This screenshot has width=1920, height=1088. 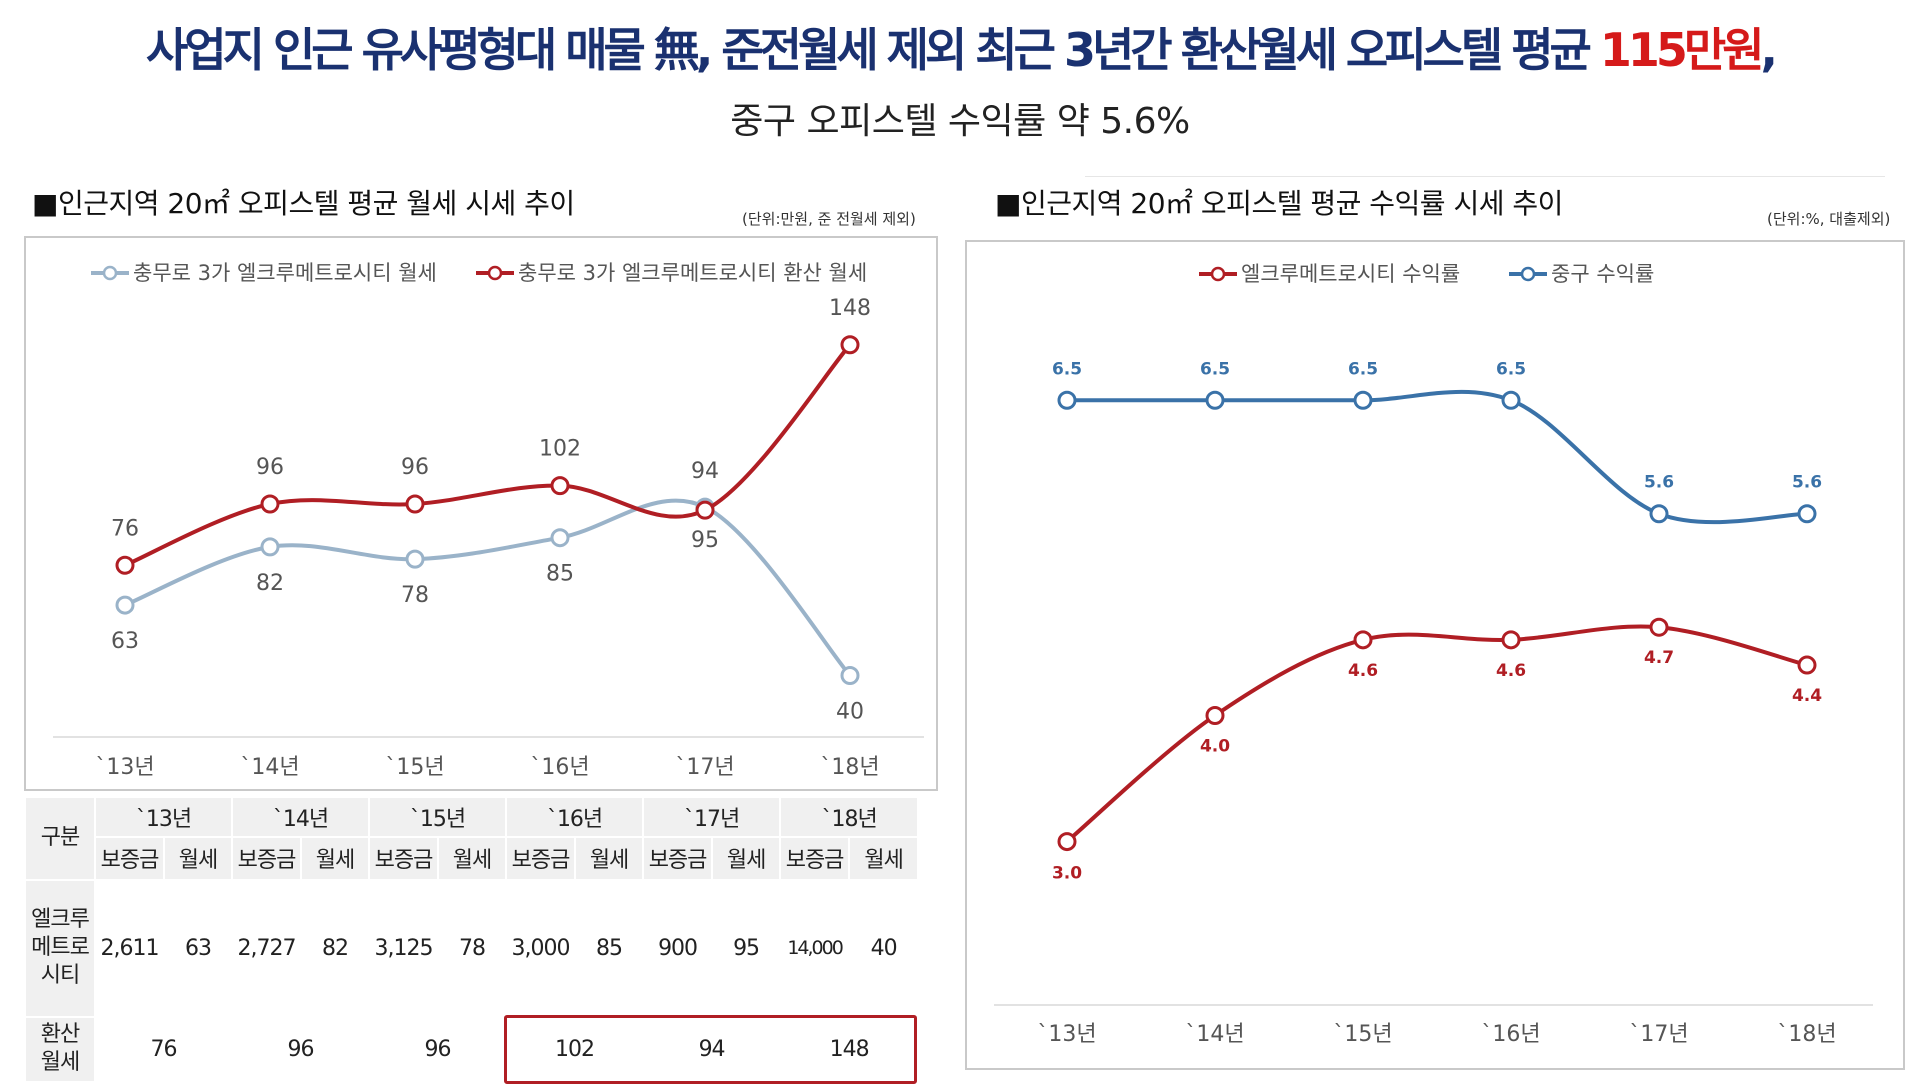 What do you see at coordinates (560, 449) in the screenshot?
I see `data-label: 102` at bounding box center [560, 449].